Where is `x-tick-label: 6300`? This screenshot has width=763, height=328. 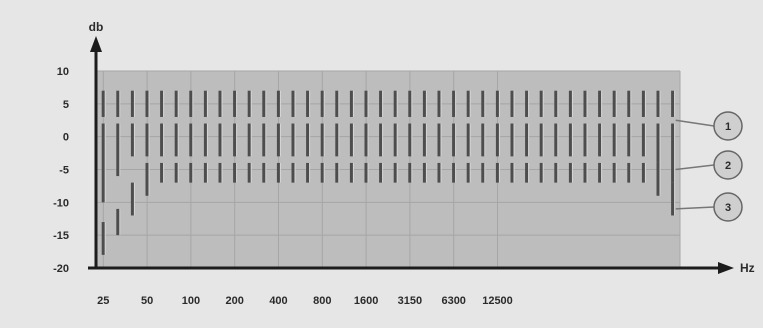
x-tick-label: 6300 is located at coordinates (453, 301).